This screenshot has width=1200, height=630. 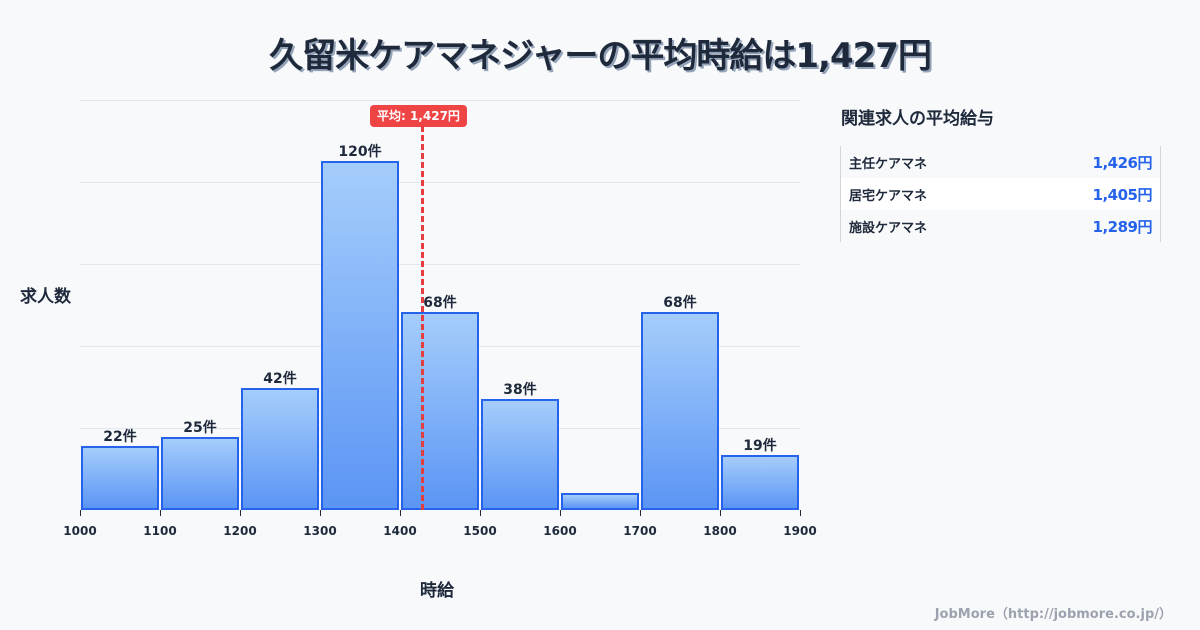 I want to click on mean-line, so click(x=422, y=318).